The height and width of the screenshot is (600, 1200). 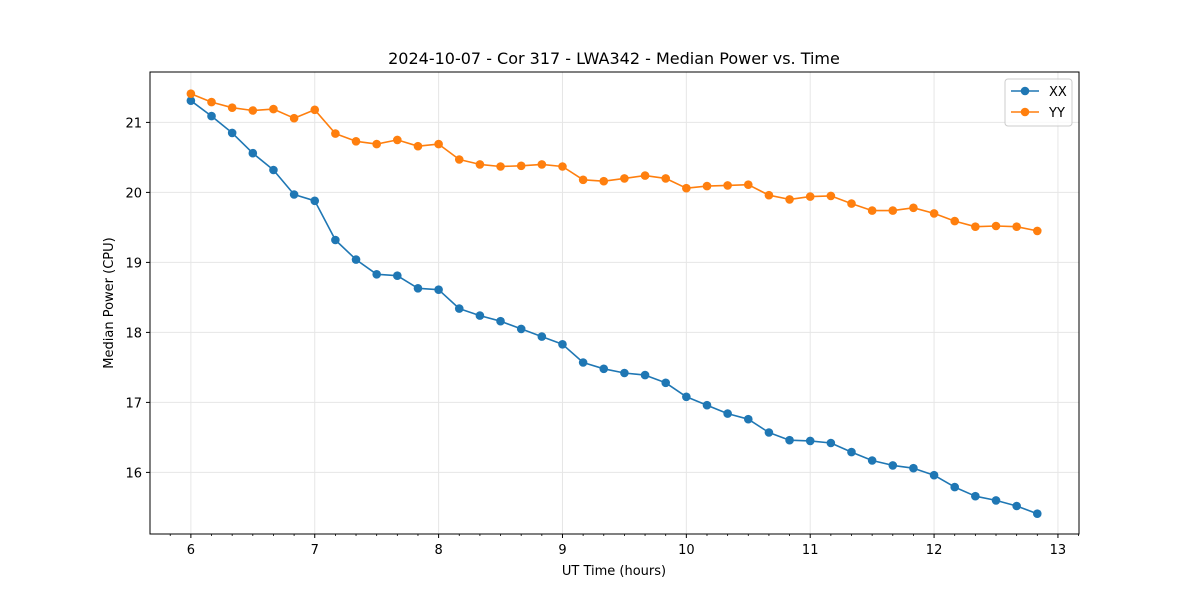 I want to click on x-tick-label: 12, so click(x=934, y=550).